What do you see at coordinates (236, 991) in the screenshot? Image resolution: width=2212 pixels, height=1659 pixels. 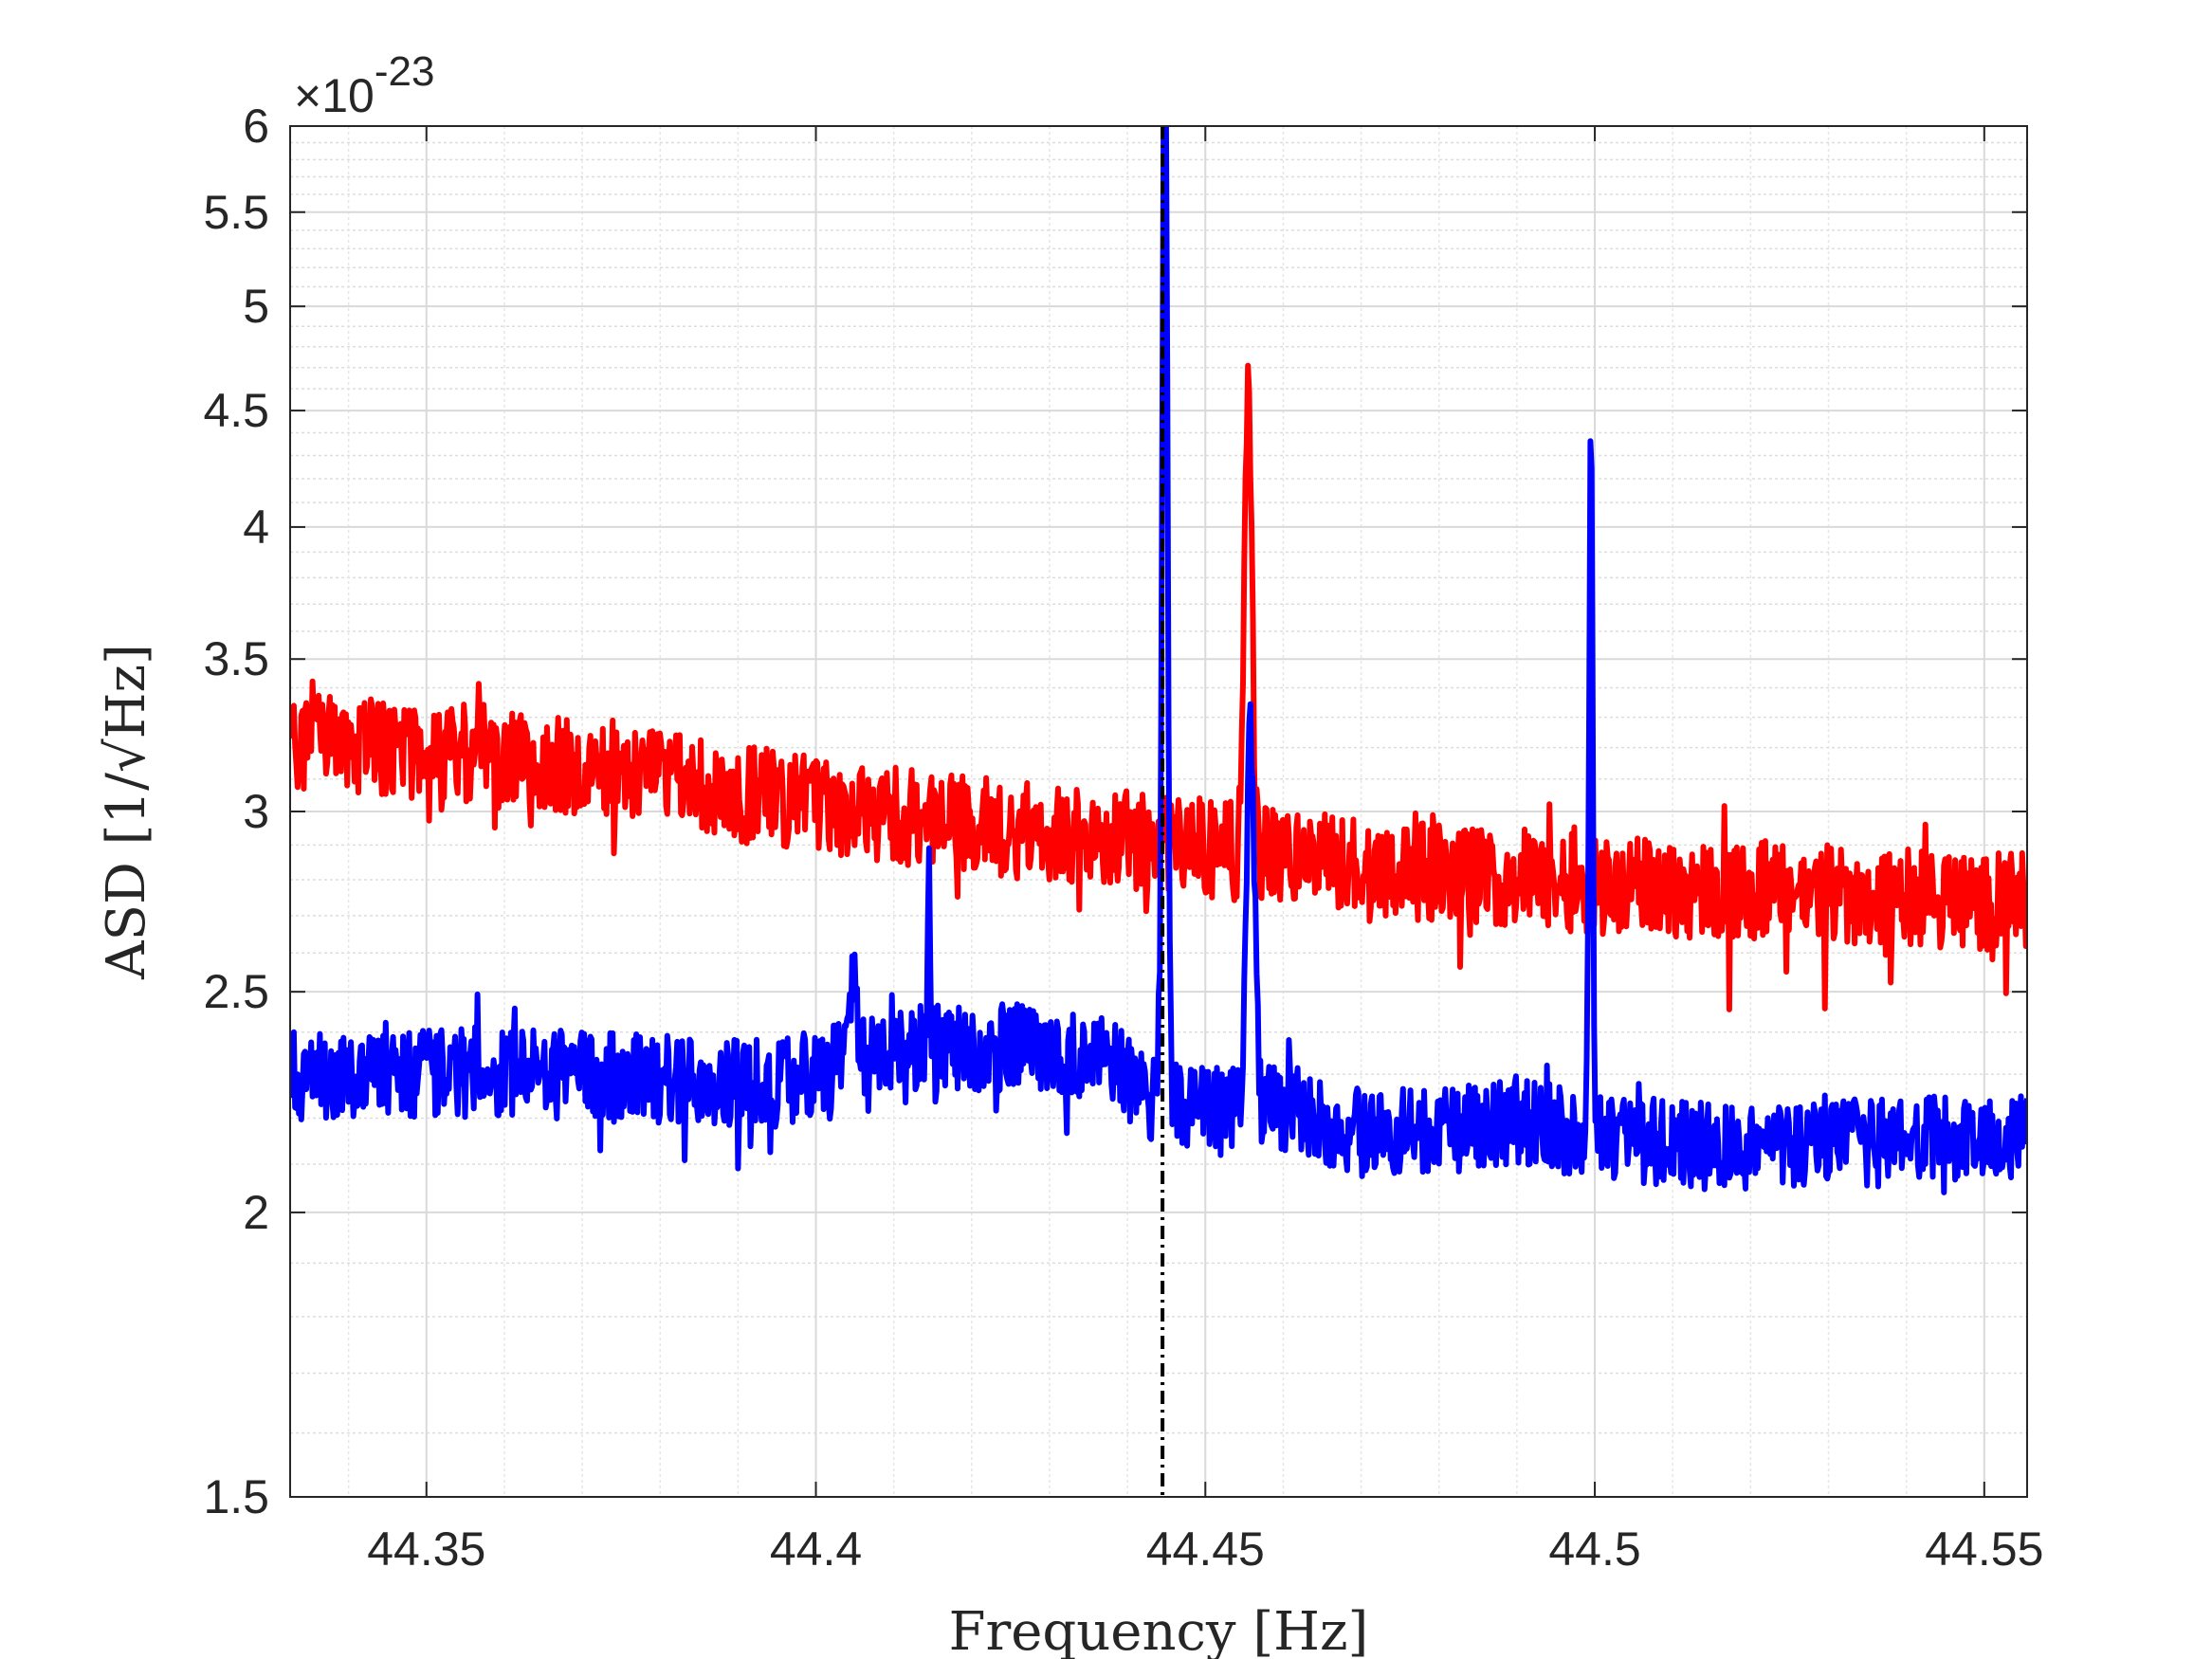 I see `y-tick-label: 2.5` at bounding box center [236, 991].